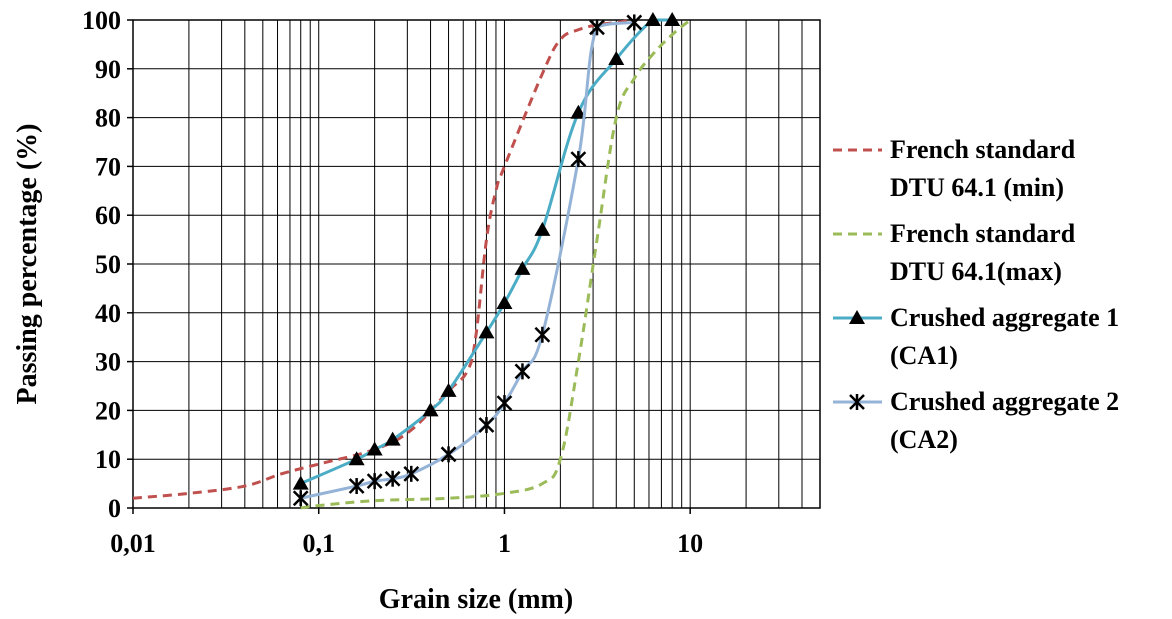 Image resolution: width=1172 pixels, height=619 pixels. I want to click on y-tick-label: 60, so click(108, 215).